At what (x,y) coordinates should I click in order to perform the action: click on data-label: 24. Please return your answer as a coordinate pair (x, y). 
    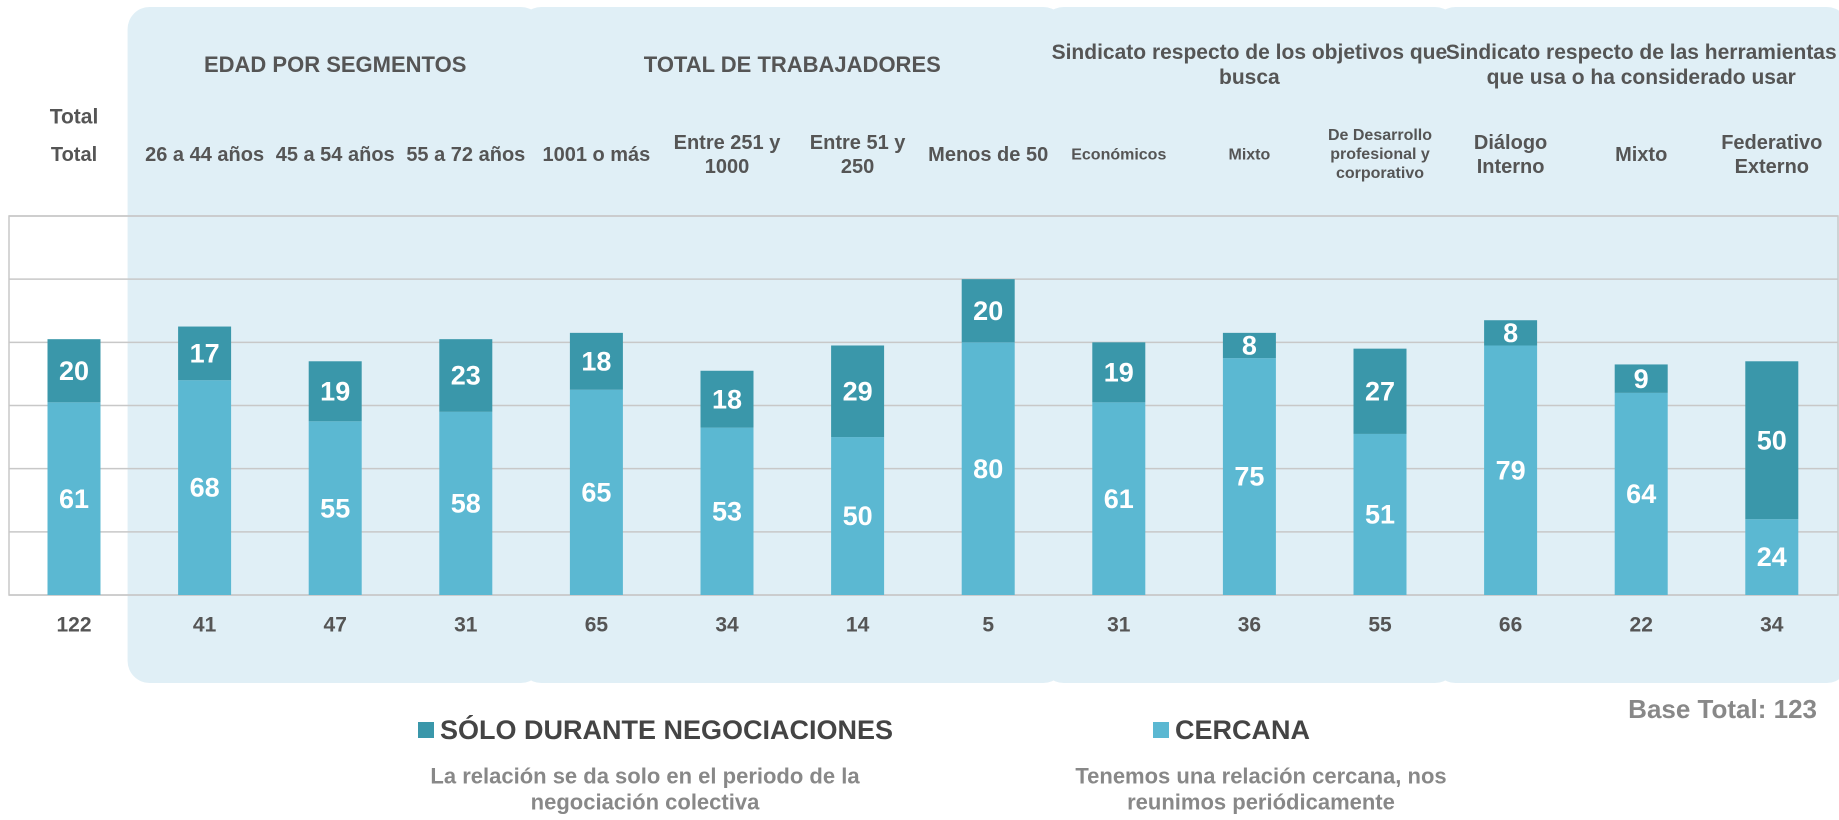
    Looking at the image, I should click on (1772, 557).